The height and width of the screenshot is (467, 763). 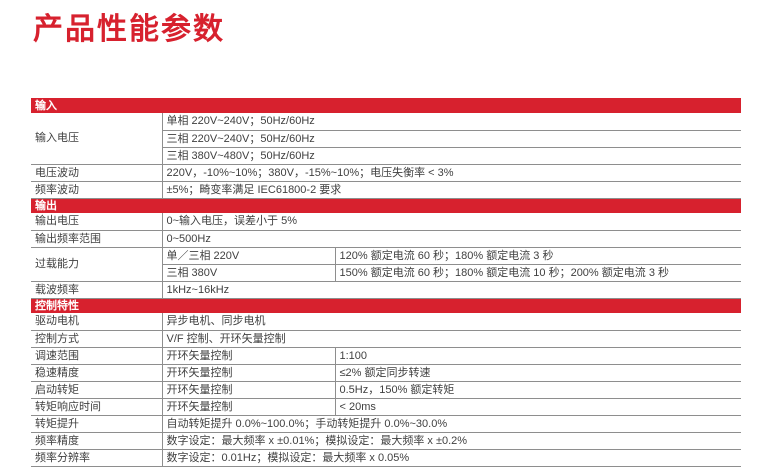 What do you see at coordinates (451, 339) in the screenshot?
I see `spec-value: V/F 控制、开环矢量控制` at bounding box center [451, 339].